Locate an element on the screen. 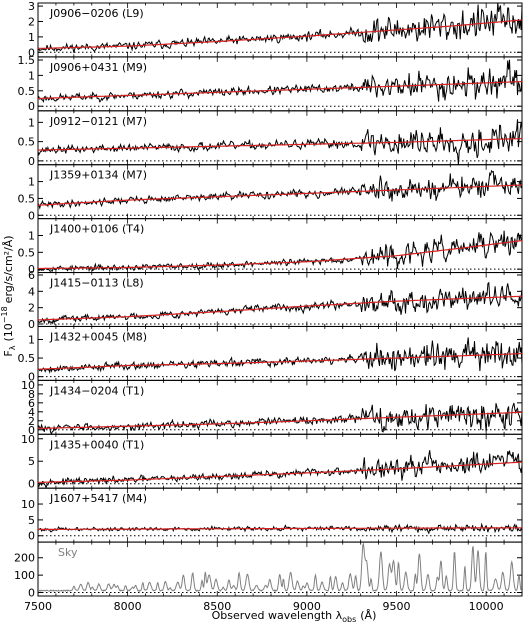 The height and width of the screenshot is (623, 526). panel-j1415-0113-label: J1415−0113 (L8) is located at coordinates (96, 283).